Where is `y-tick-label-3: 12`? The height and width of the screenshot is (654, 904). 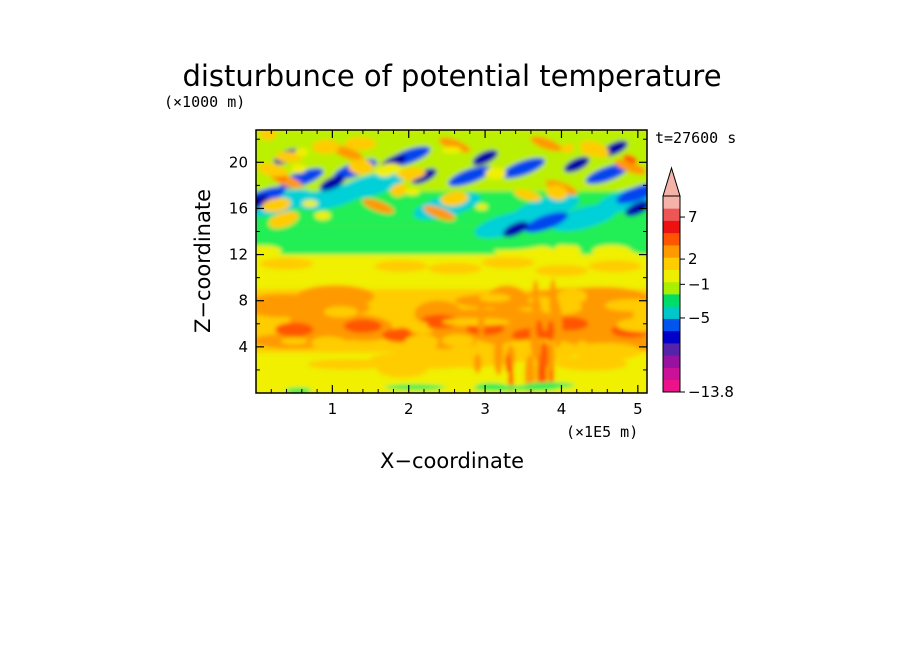 y-tick-label-3: 12 is located at coordinates (238, 255).